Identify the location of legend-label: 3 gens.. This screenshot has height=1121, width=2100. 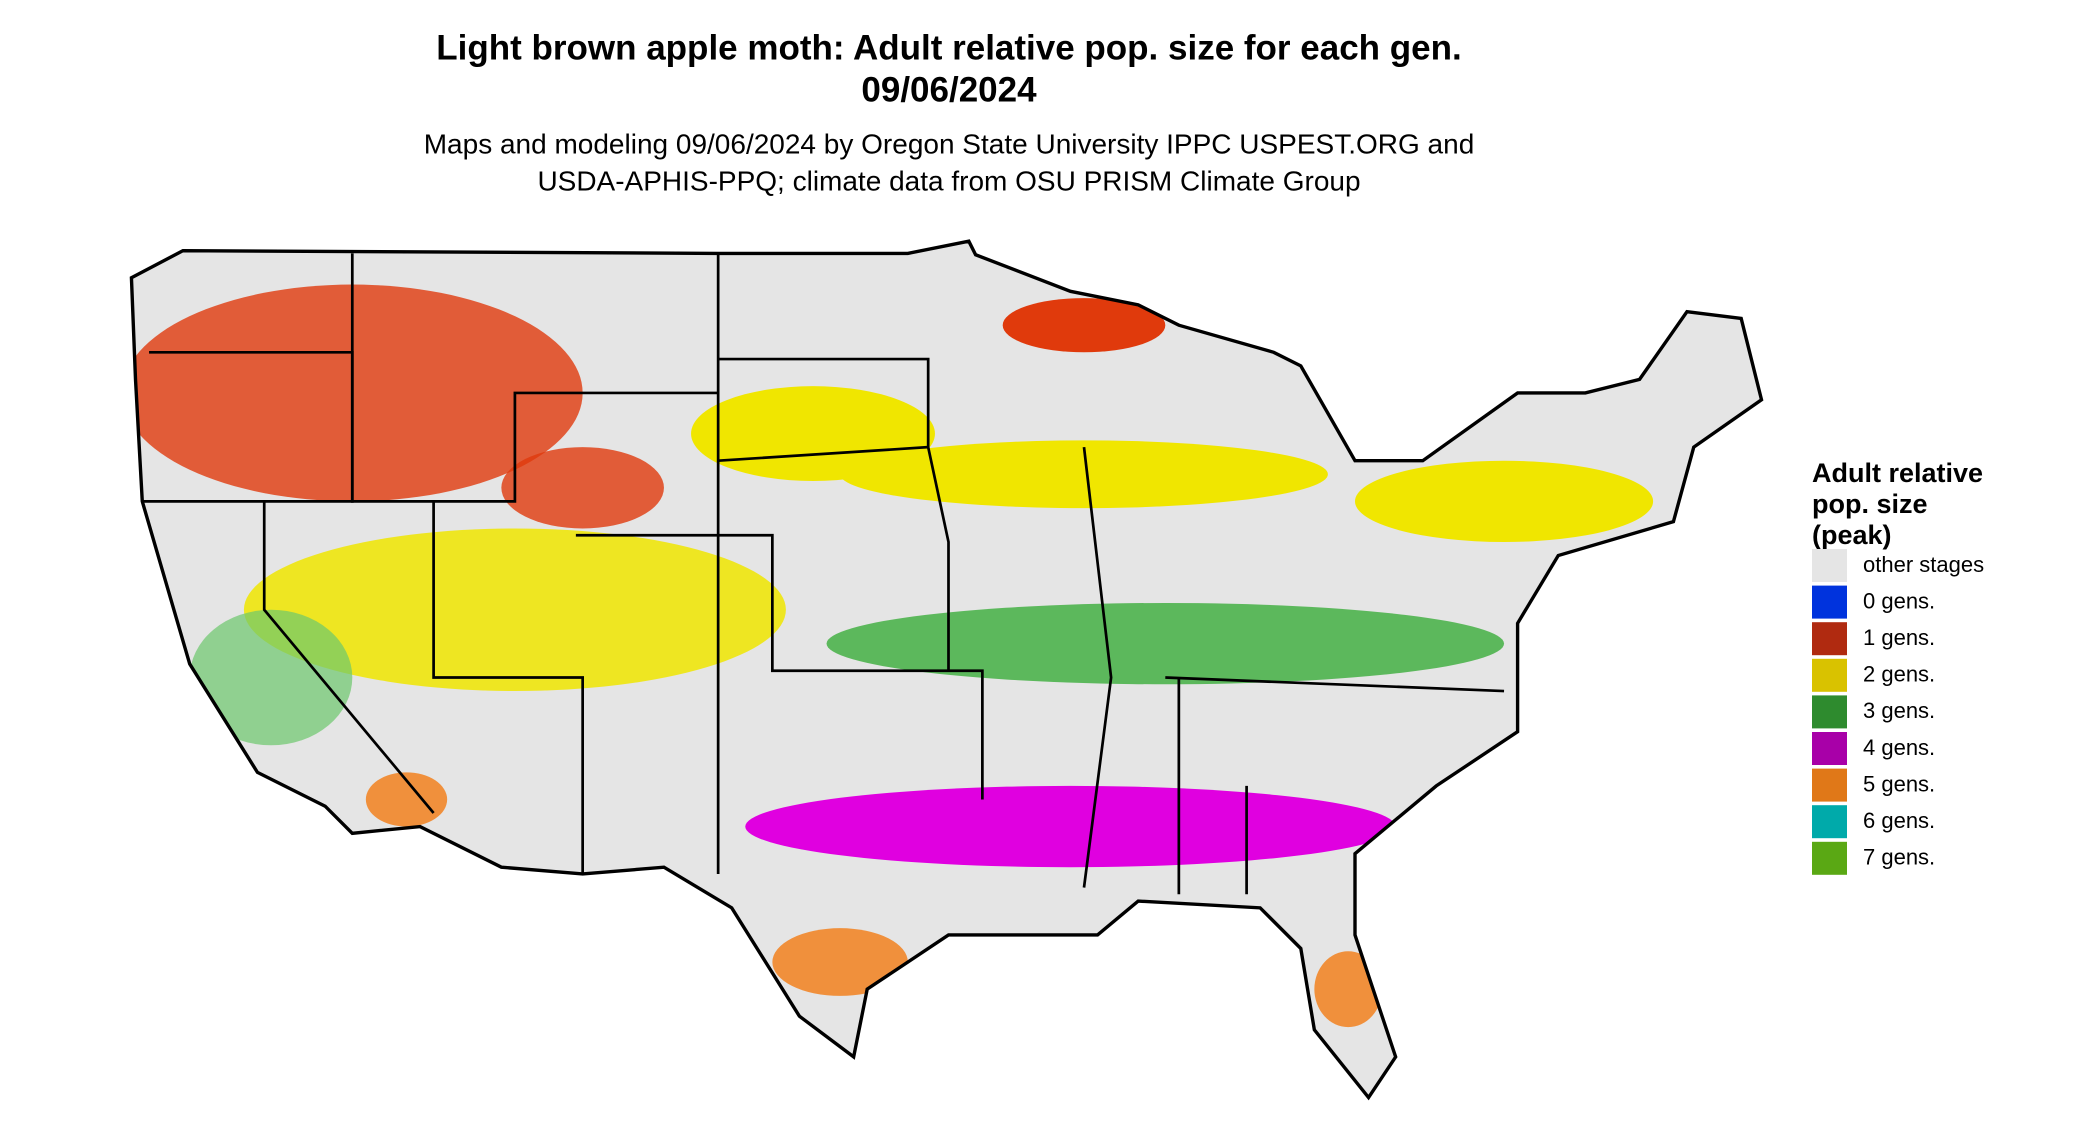
(1899, 710).